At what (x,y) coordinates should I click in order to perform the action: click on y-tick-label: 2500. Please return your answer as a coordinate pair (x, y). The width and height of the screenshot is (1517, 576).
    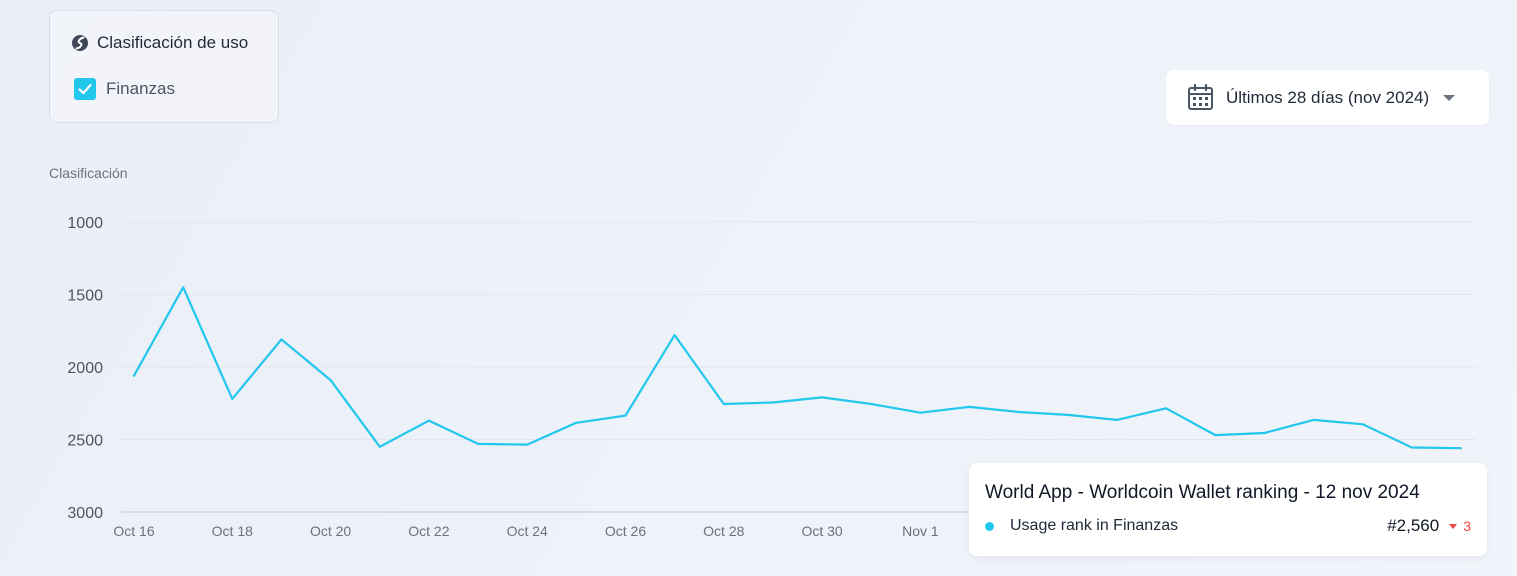
    Looking at the image, I should click on (85, 441).